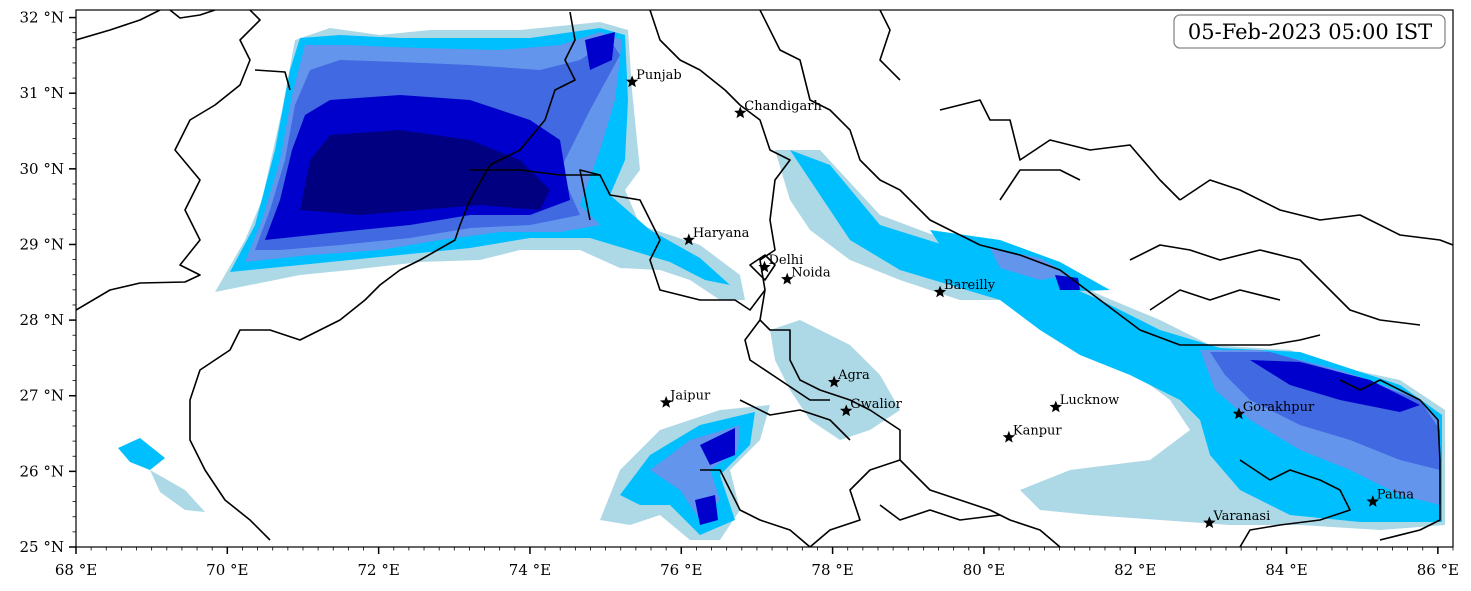 Image resolution: width=1471 pixels, height=591 pixels. Describe the element at coordinates (1438, 570) in the screenshot. I see `lon-tick-label: 86 °E` at that location.